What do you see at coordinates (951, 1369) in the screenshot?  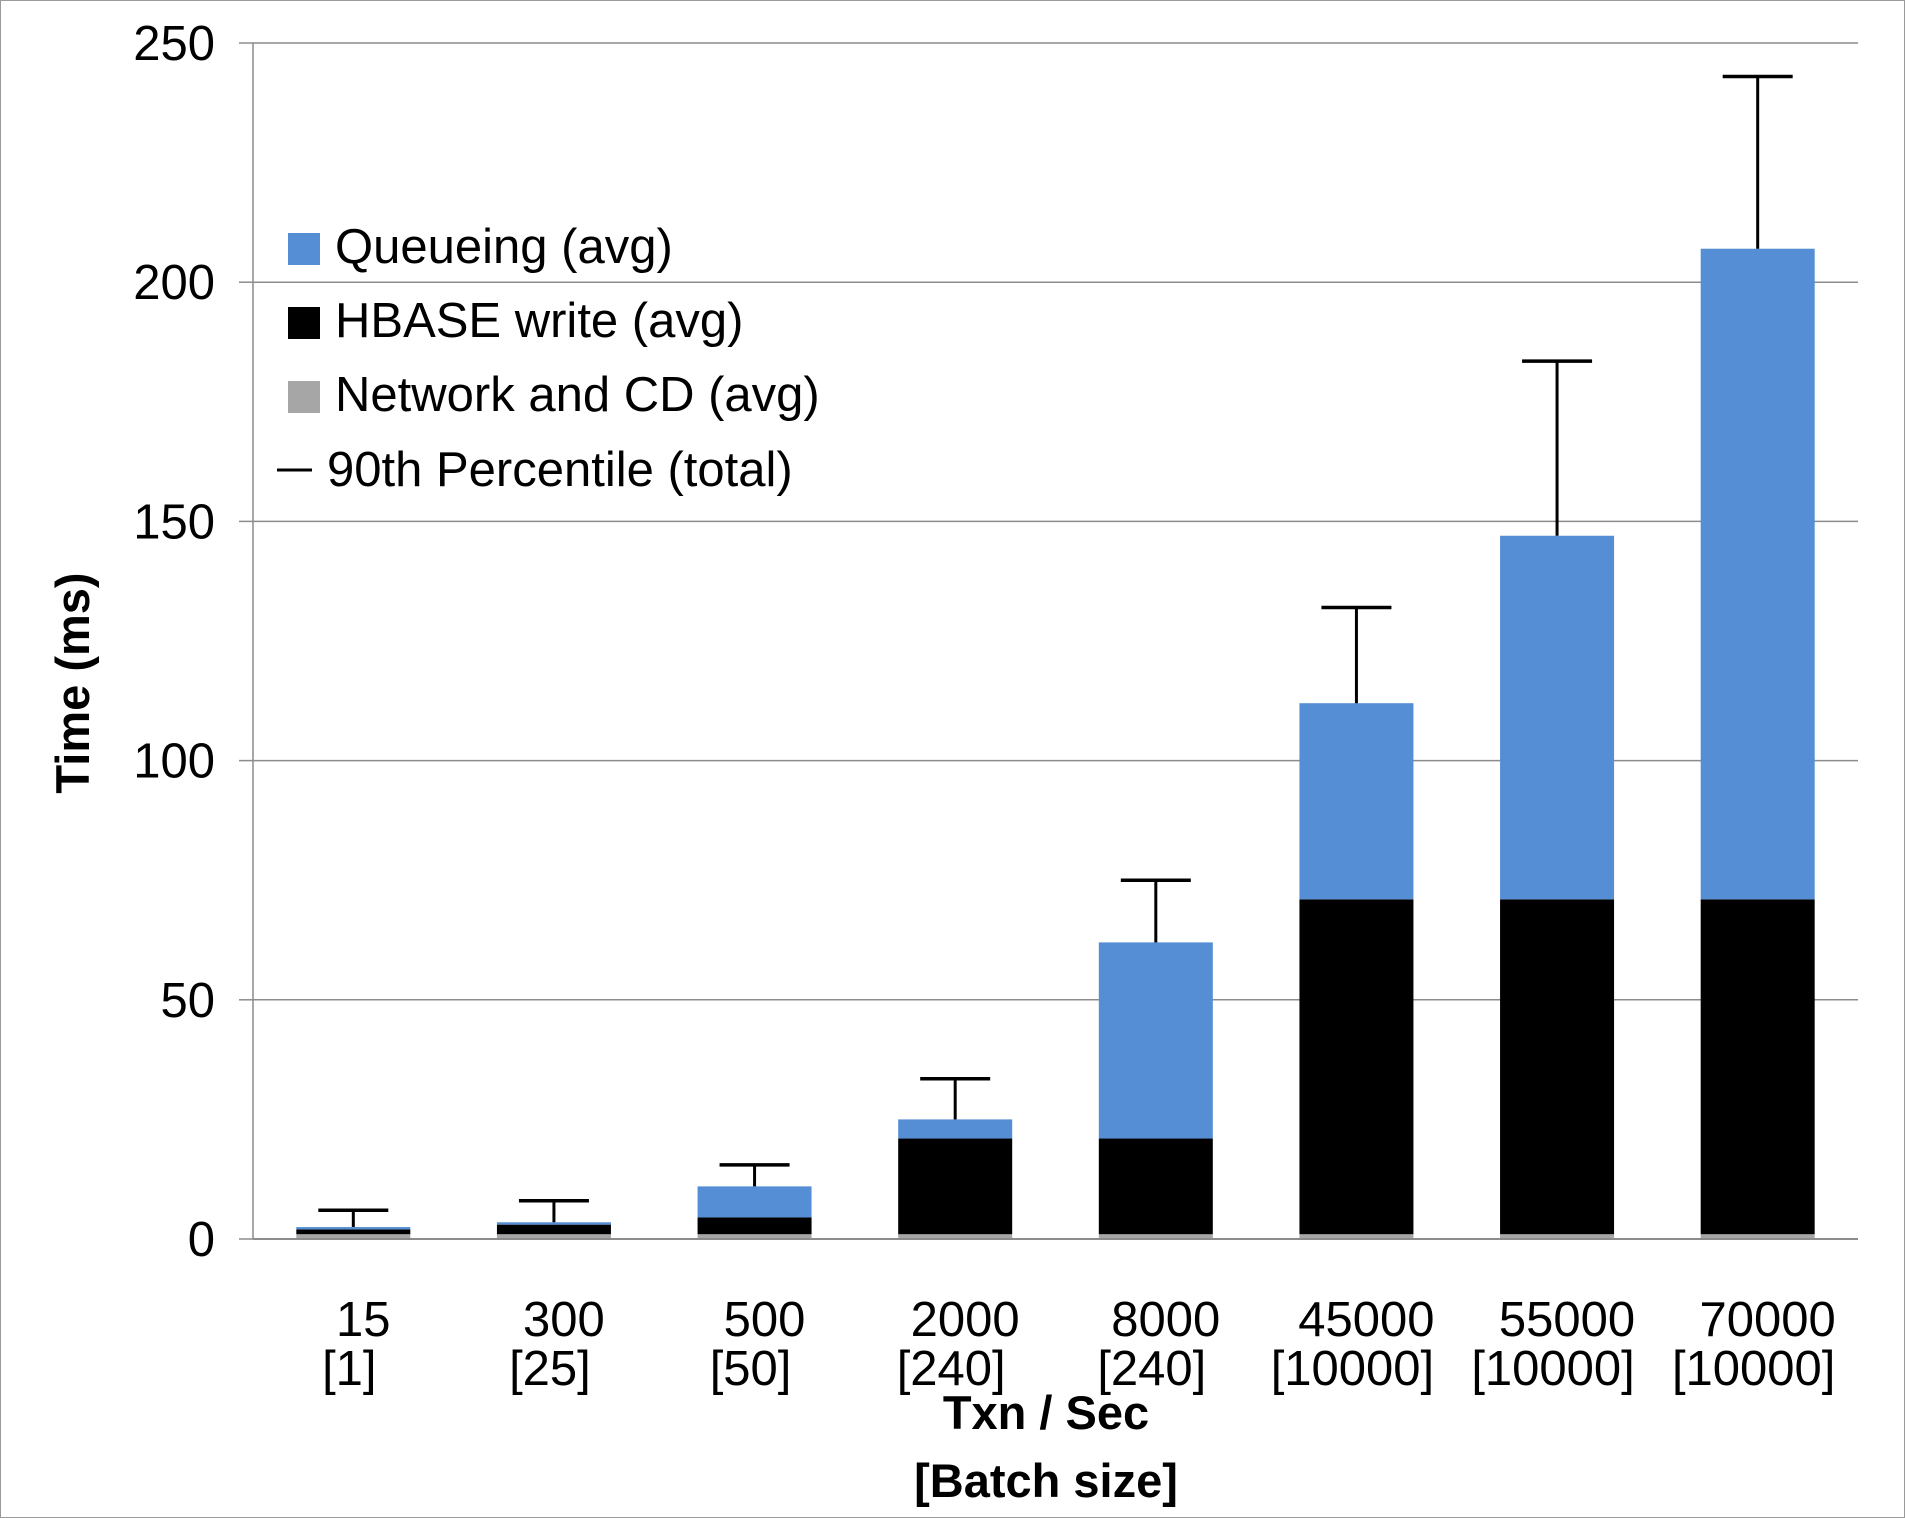 I see `x-tick-batch-label-2000: [240]` at bounding box center [951, 1369].